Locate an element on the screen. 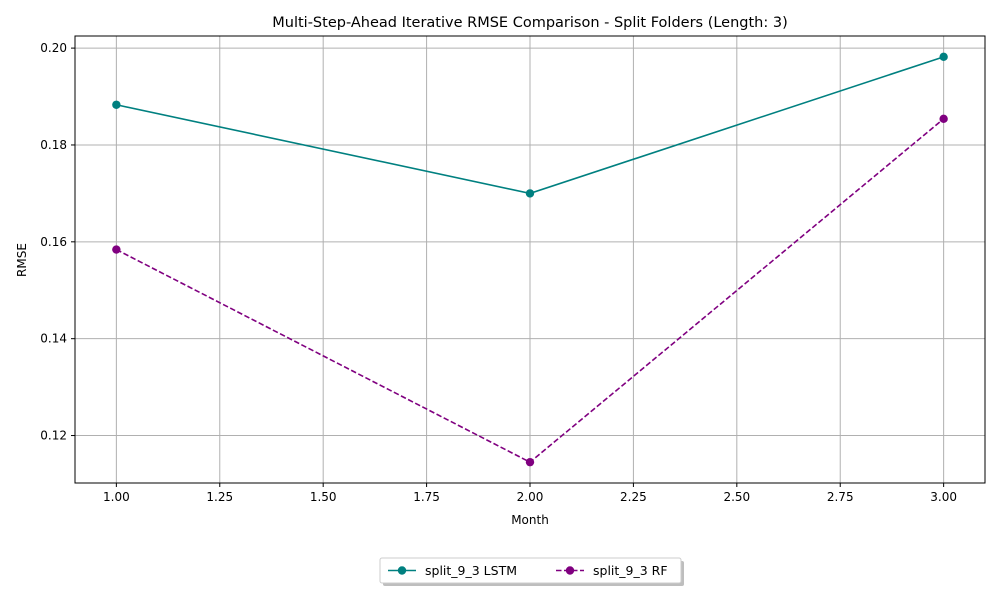  legend-box is located at coordinates (530, 570).